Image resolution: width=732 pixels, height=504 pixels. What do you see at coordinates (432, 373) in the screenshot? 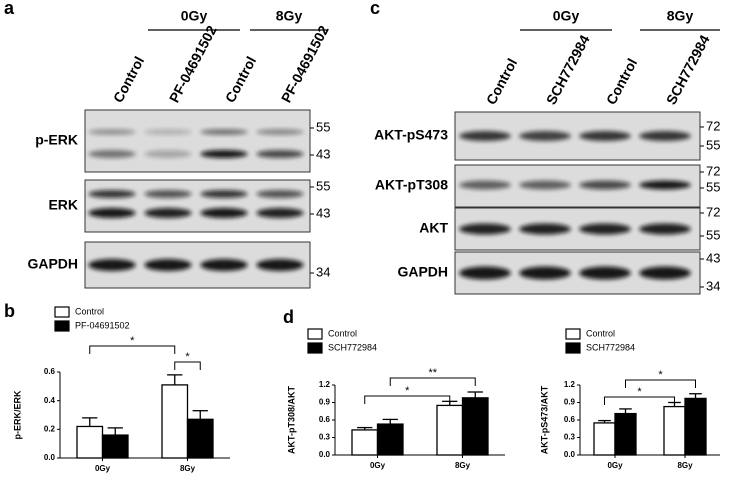
I see `significance-label: **` at bounding box center [432, 373].